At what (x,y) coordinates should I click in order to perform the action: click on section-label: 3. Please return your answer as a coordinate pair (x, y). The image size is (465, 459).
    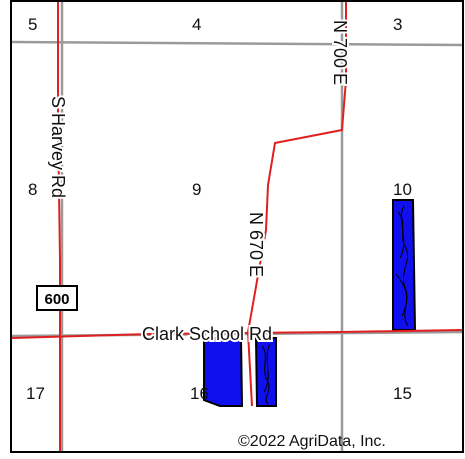
    Looking at the image, I should click on (397, 24).